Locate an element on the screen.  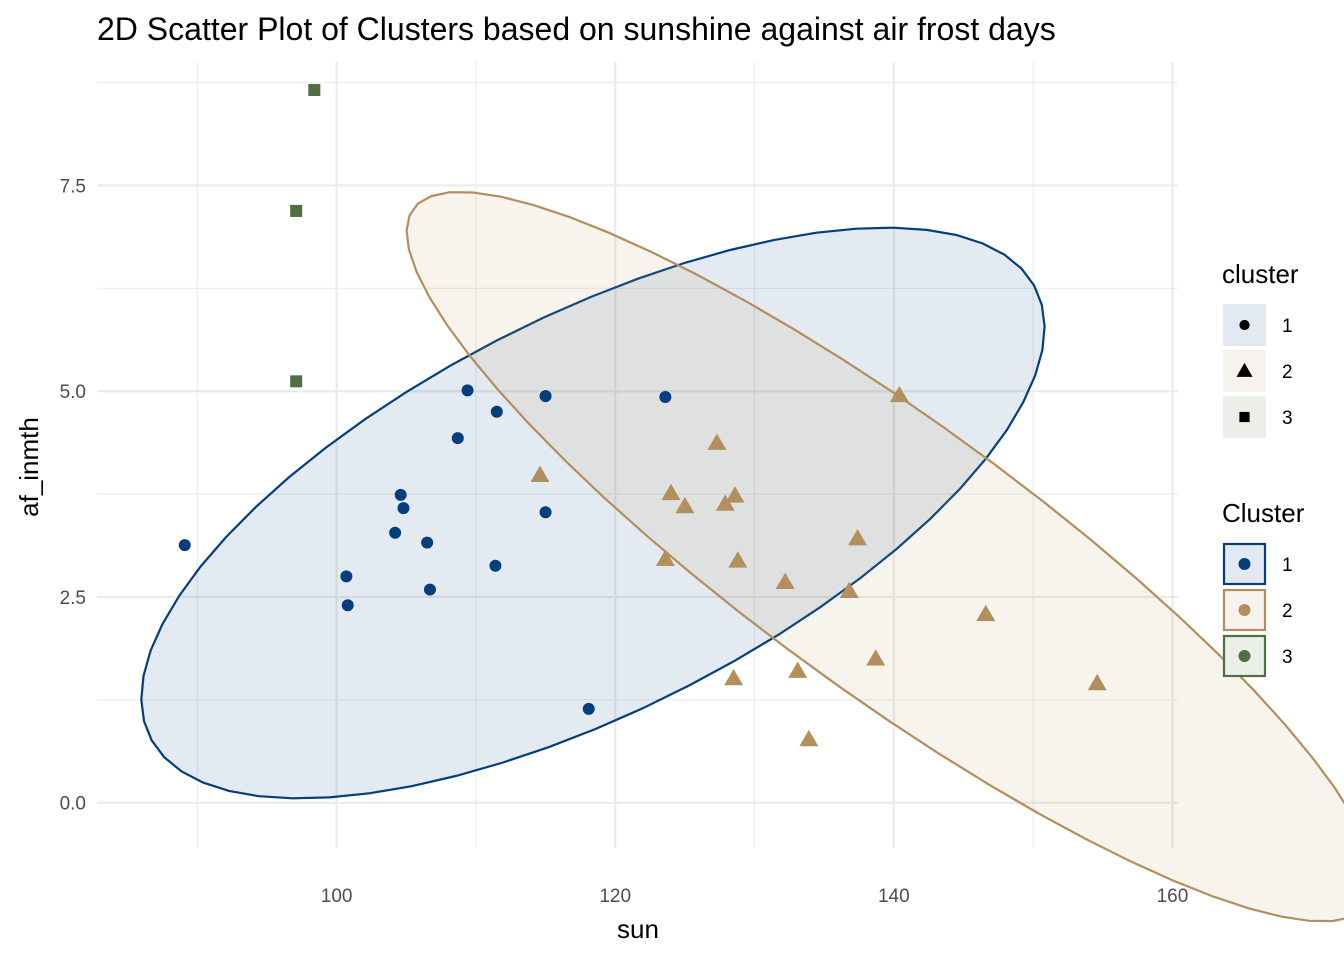
legend-title-fill: Cluster is located at coordinates (1263, 513).